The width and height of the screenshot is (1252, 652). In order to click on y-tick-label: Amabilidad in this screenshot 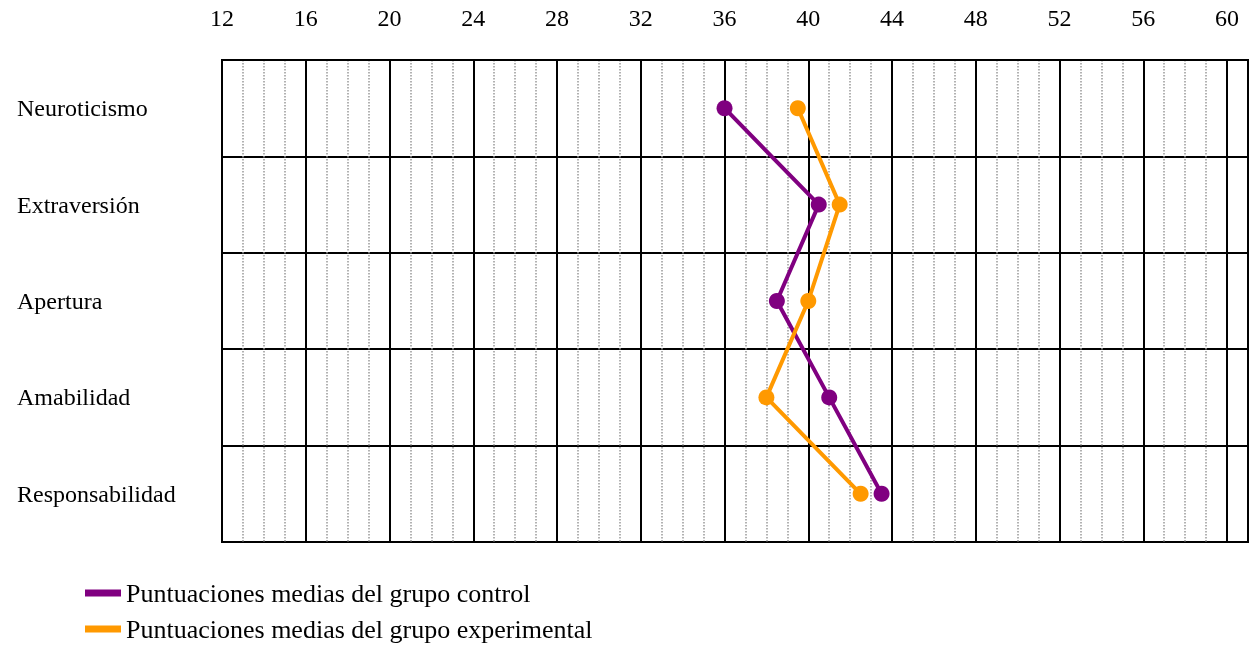, I will do `click(74, 397)`.